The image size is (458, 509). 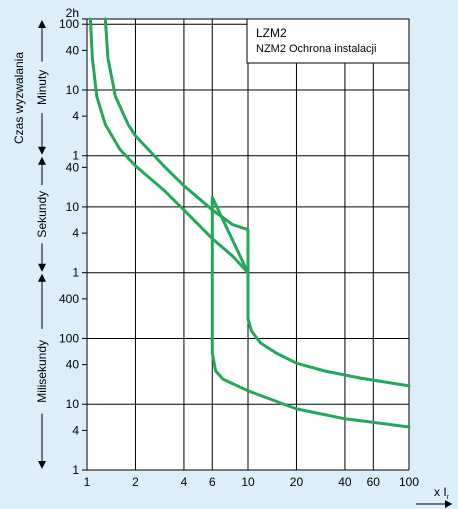 What do you see at coordinates (184, 482) in the screenshot?
I see `x-tick-label: 4` at bounding box center [184, 482].